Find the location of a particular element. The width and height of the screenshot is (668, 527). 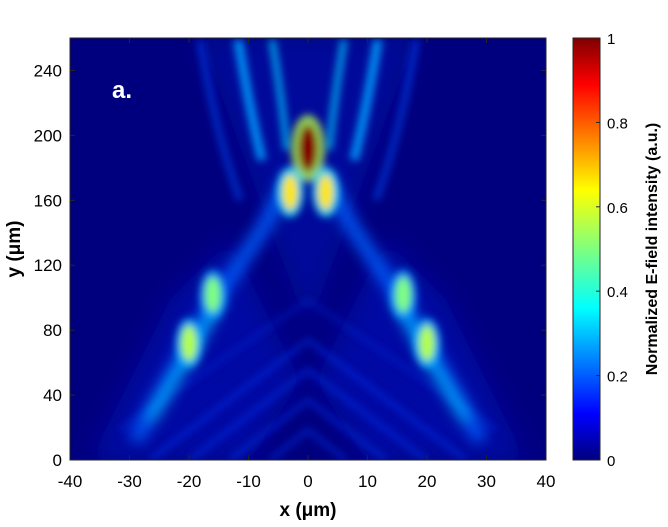

x-tick-label: -10 is located at coordinates (248, 481).